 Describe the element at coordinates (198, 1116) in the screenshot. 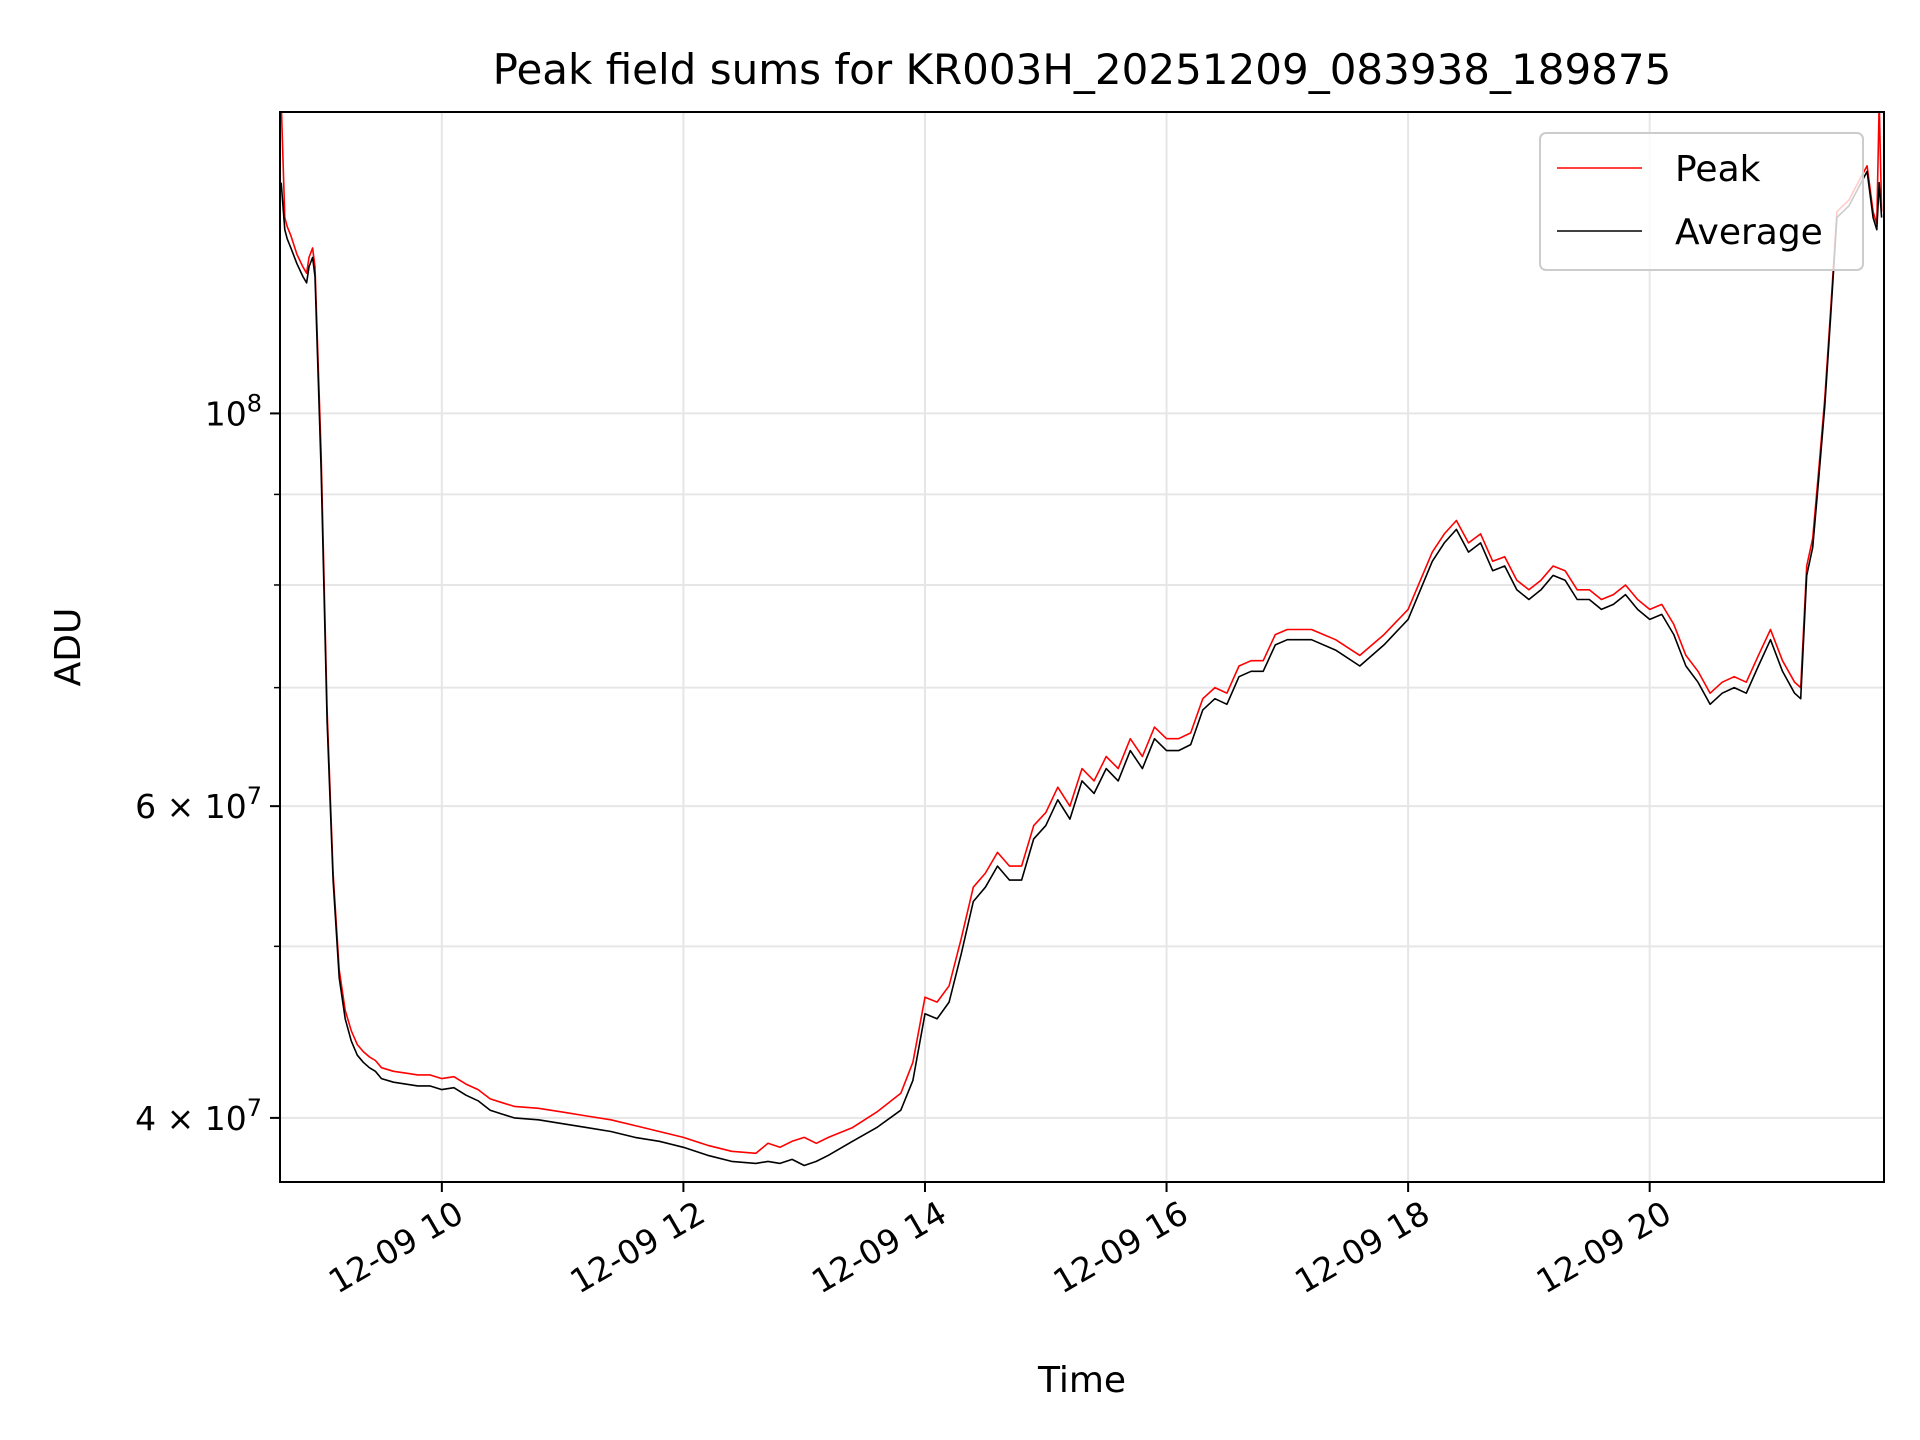

I see `y-tick-label: 4 × 107` at that location.